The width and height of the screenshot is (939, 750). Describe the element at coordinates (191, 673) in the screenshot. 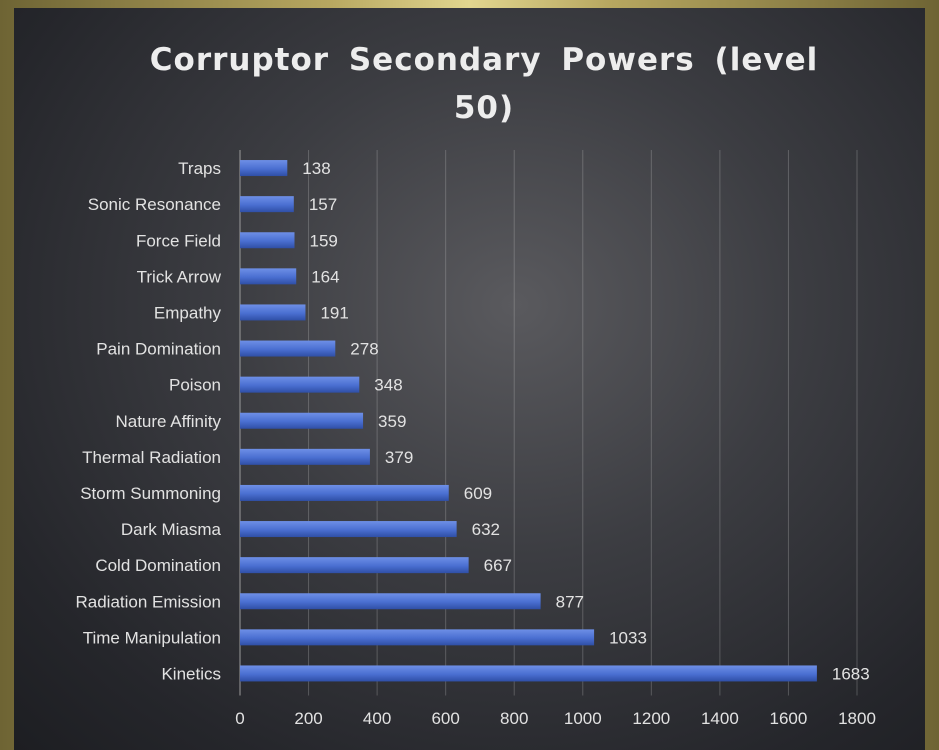

I see `category-label: Kinetics` at that location.